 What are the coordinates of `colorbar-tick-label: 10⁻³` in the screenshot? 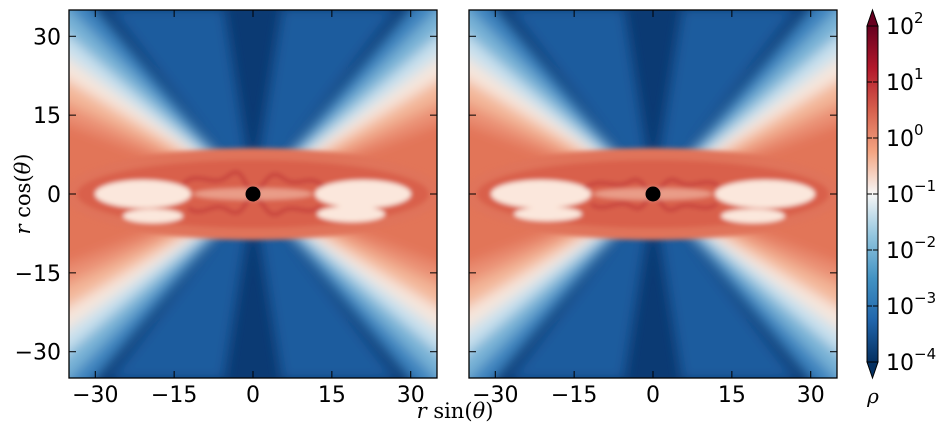 It's located at (911, 304).